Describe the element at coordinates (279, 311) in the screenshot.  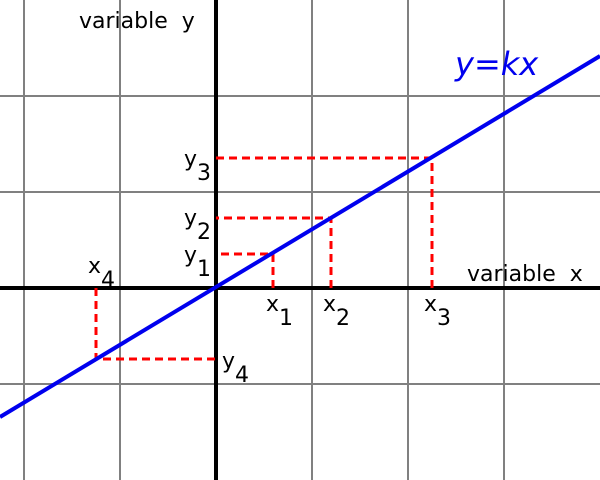
I see `x1-label: x1` at that location.